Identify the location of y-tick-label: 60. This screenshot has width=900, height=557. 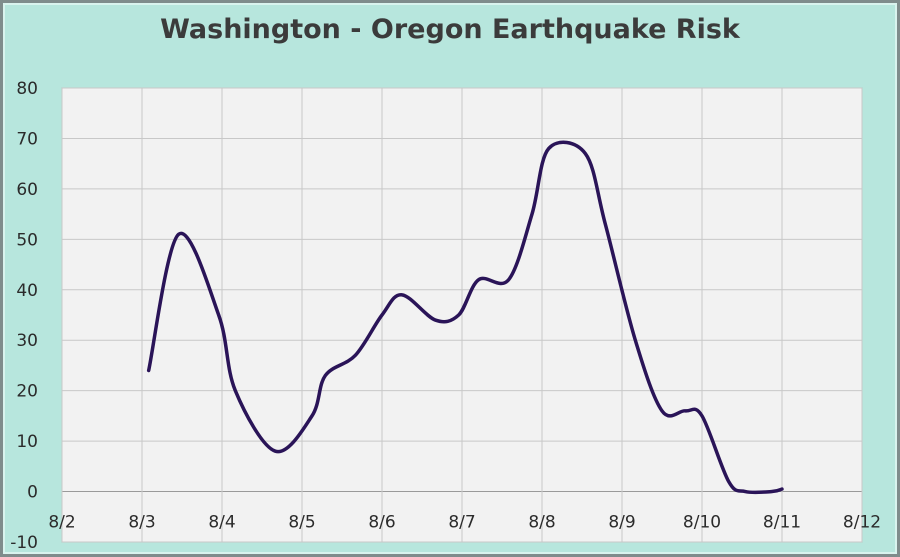
(27, 190).